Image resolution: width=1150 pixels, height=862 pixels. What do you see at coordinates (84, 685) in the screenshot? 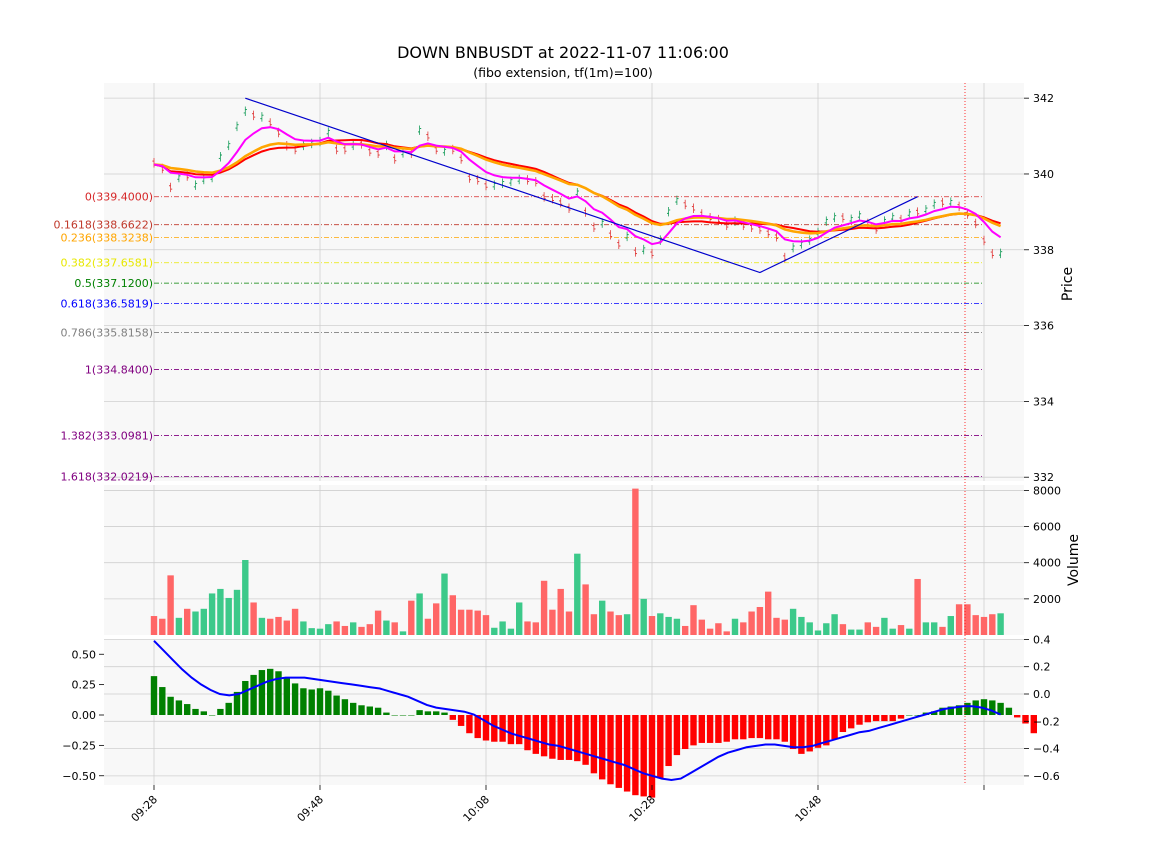
I see `macd-left-tick-label: 0.25` at bounding box center [84, 685].